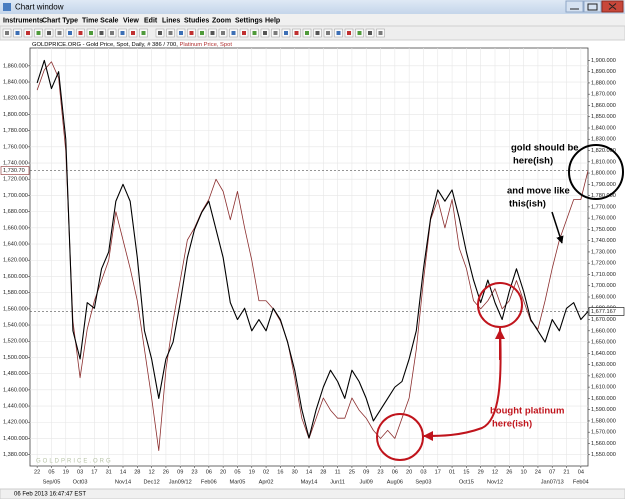 The width and height of the screenshot is (625, 499). What do you see at coordinates (221, 20) in the screenshot?
I see `menu-item: Zoom` at bounding box center [221, 20].